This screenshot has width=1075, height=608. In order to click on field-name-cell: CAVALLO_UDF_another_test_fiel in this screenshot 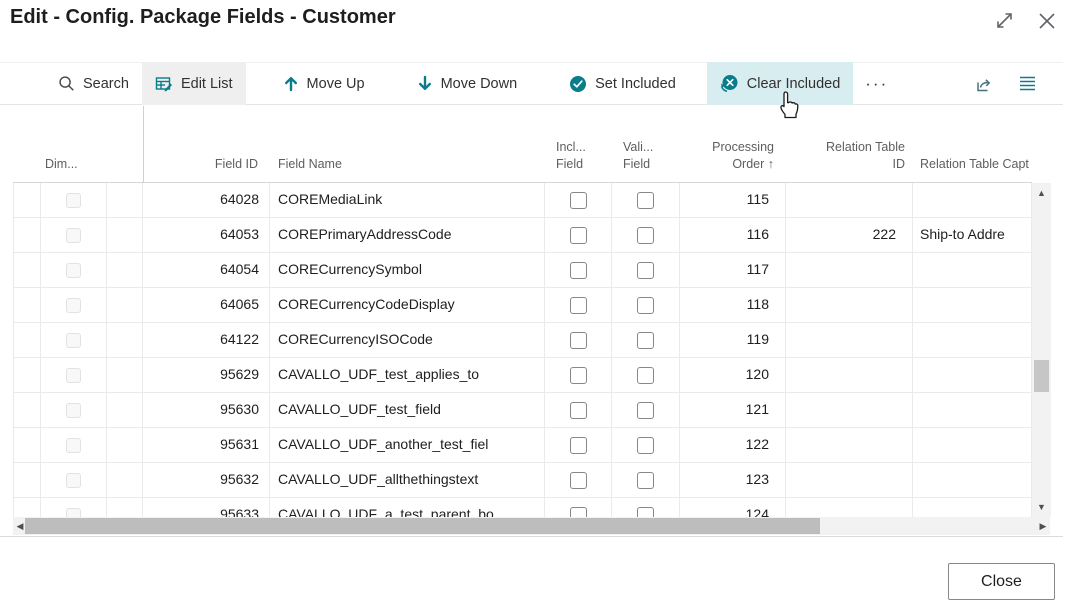, I will do `click(407, 445)`.